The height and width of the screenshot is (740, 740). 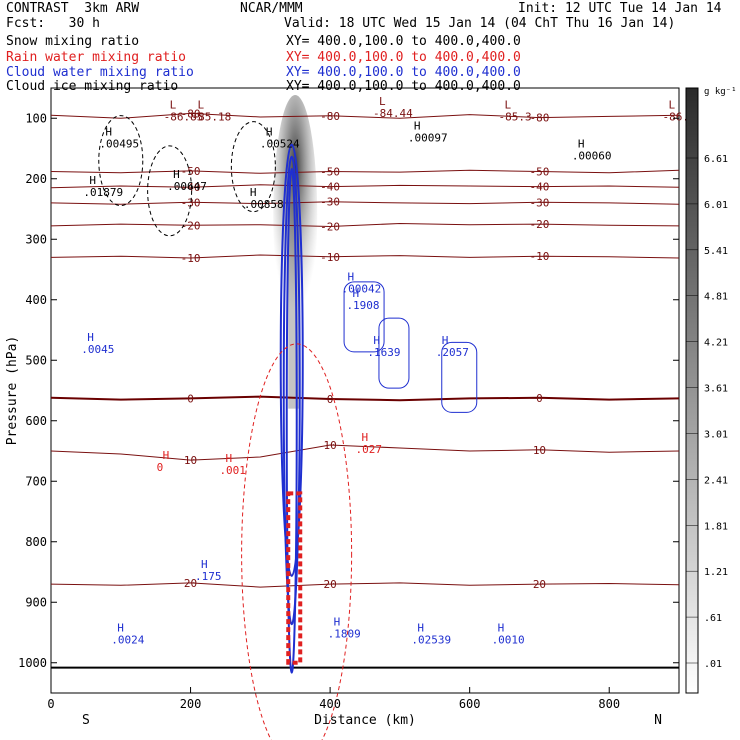 What do you see at coordinates (190, 460) in the screenshot?
I see `temp-label-7-0: 10` at bounding box center [190, 460].